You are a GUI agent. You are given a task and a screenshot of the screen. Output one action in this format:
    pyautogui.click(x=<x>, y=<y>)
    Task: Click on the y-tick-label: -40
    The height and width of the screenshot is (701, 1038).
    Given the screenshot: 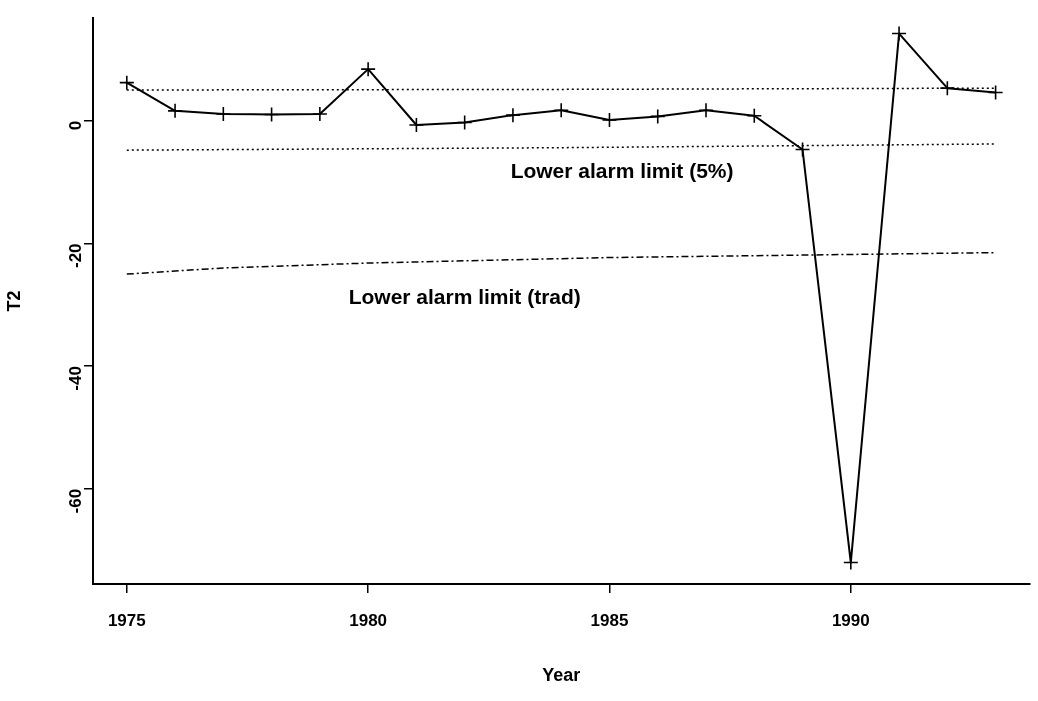 What is the action you would take?
    pyautogui.click(x=75, y=378)
    